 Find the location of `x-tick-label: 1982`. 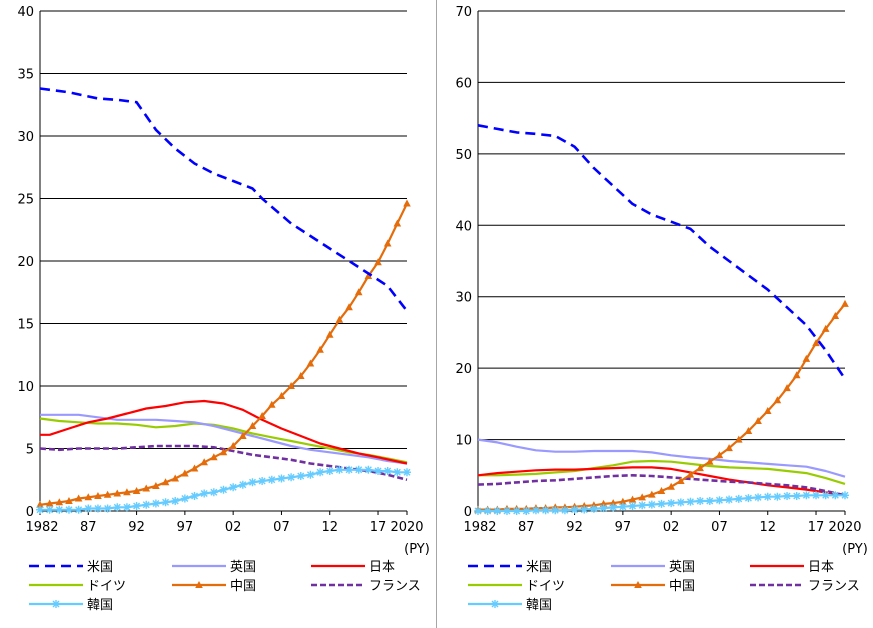

x-tick-label: 1982 is located at coordinates (479, 527).